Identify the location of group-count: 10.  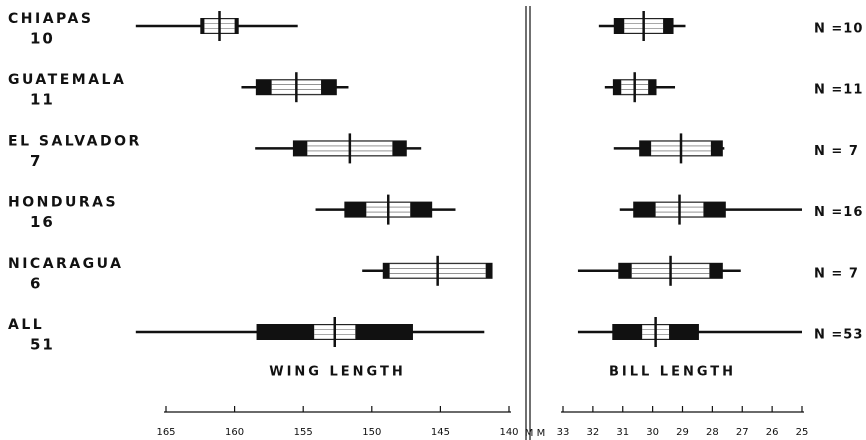
(42, 39).